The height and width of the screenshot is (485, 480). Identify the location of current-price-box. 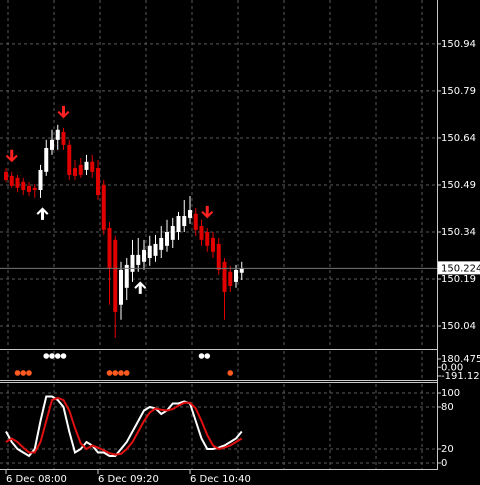
(459, 268).